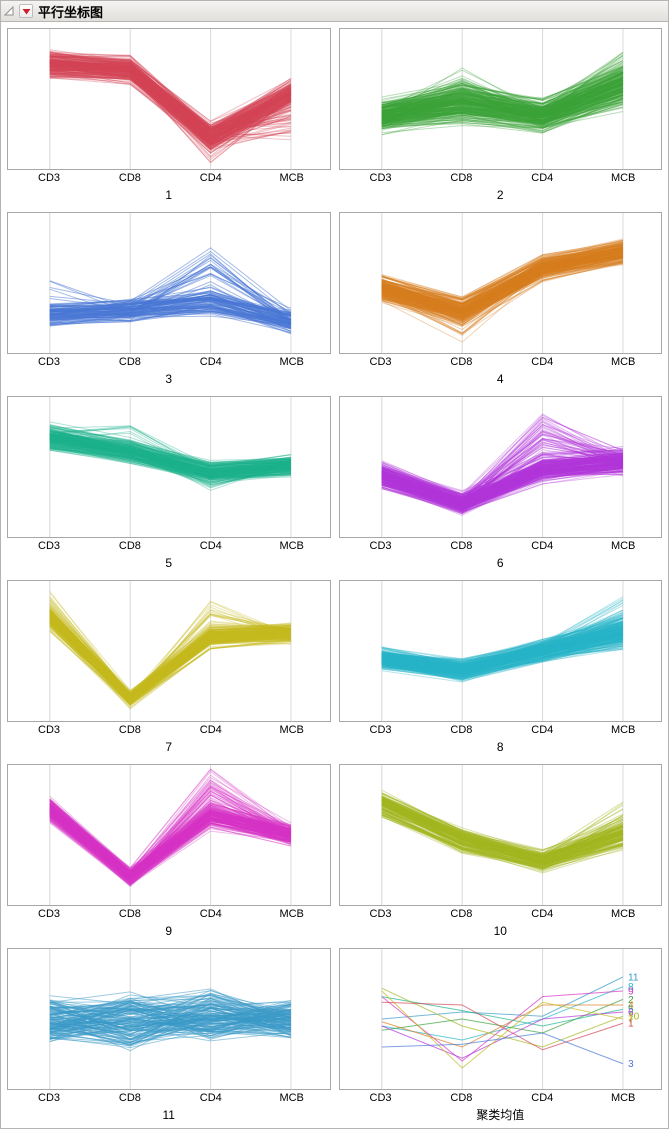 The height and width of the screenshot is (1129, 669). Describe the element at coordinates (500, 931) in the screenshot. I see `panel-label: 10` at that location.